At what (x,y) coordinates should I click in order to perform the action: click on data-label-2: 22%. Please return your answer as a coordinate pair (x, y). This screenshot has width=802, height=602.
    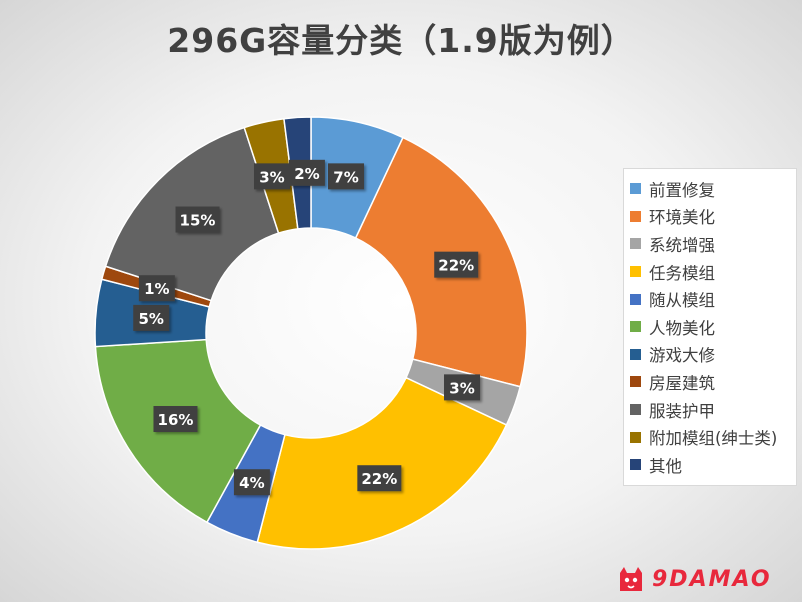
    Looking at the image, I should click on (456, 264).